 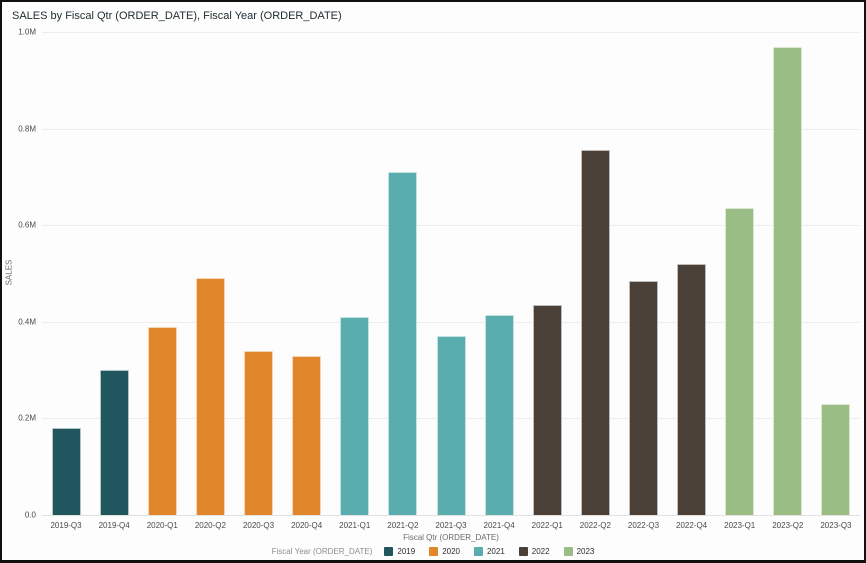 I want to click on bar-2022-Q3, so click(x=643, y=397).